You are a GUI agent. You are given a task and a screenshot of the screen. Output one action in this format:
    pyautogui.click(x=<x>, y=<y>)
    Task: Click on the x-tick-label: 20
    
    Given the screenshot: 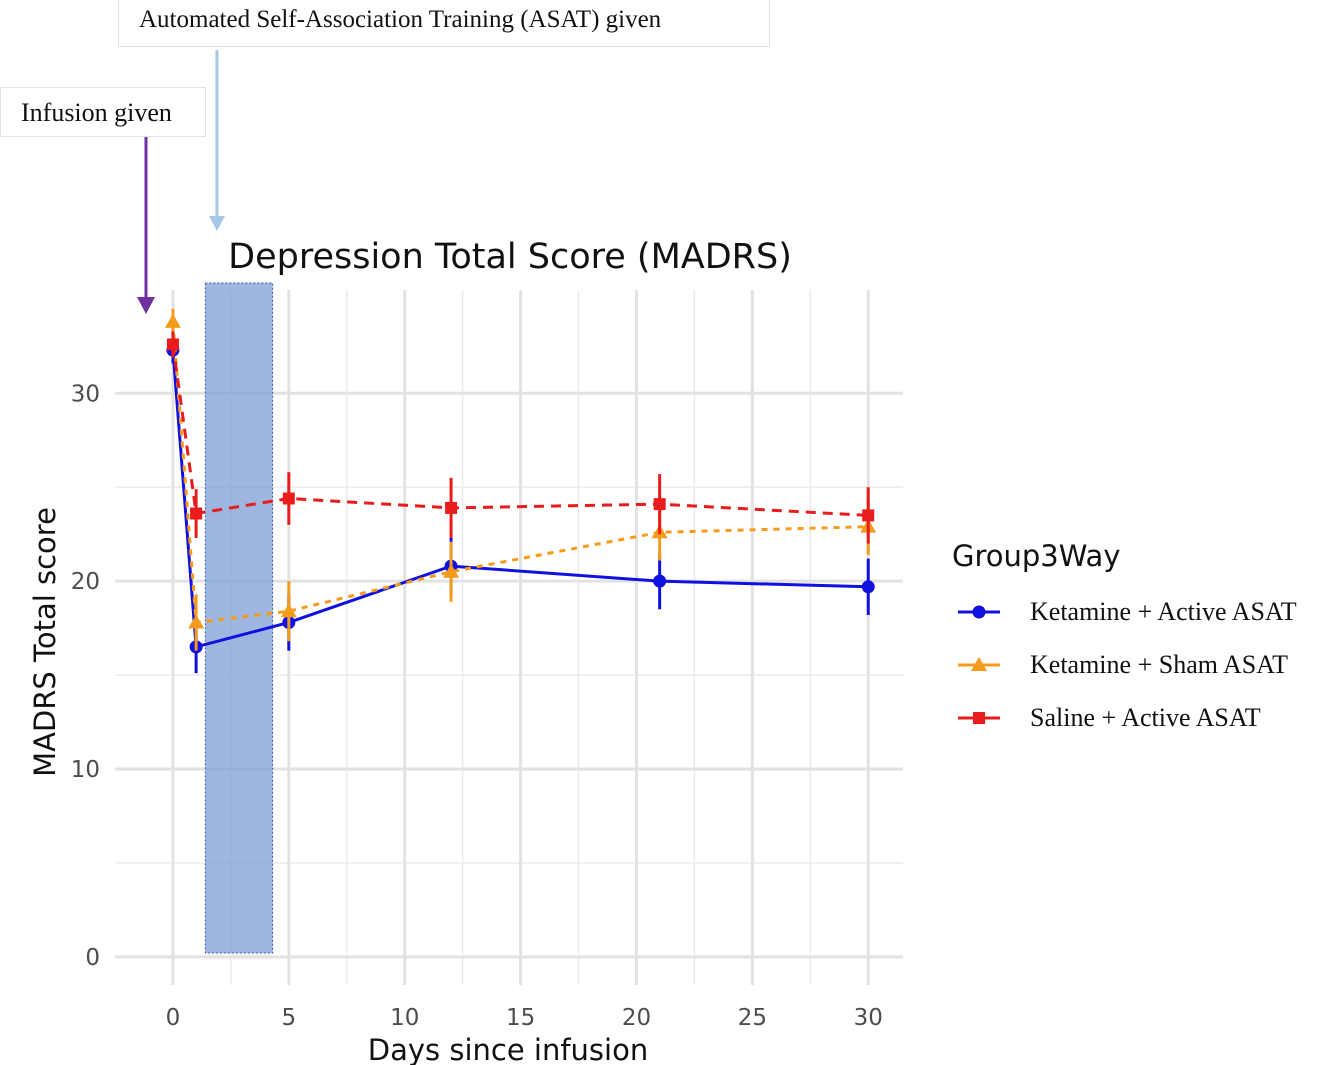 What is the action you would take?
    pyautogui.click(x=636, y=1018)
    